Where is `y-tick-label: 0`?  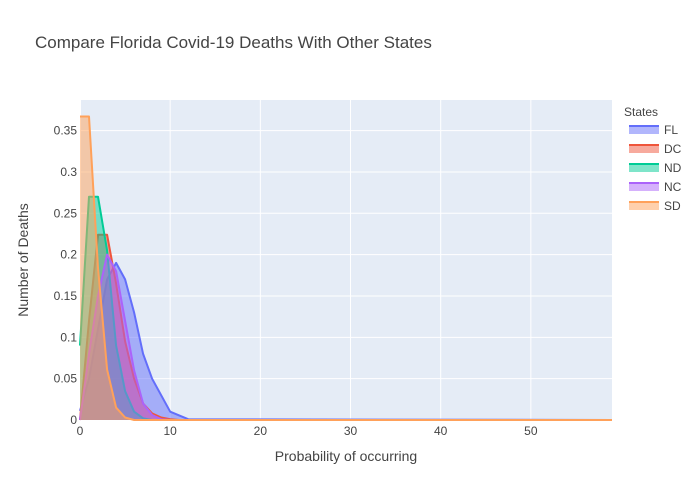
y-tick-label: 0 is located at coordinates (73, 420).